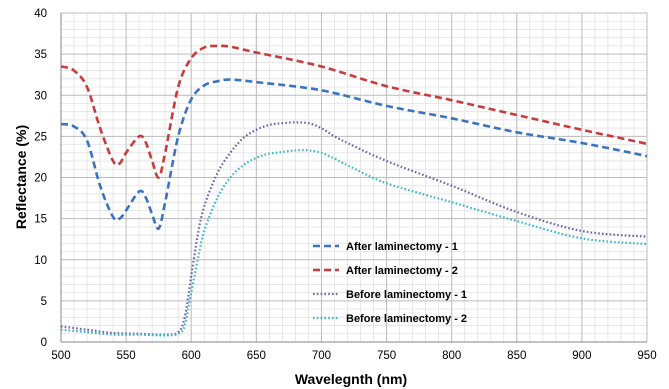 The height and width of the screenshot is (389, 669). What do you see at coordinates (40, 96) in the screenshot?
I see `y-tick-label: 30` at bounding box center [40, 96].